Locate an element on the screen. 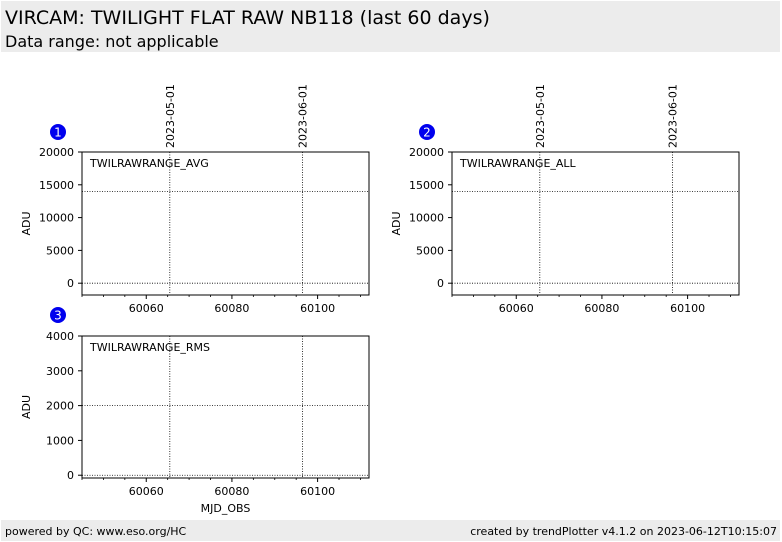  panel-number-label: 1 is located at coordinates (58, 133).